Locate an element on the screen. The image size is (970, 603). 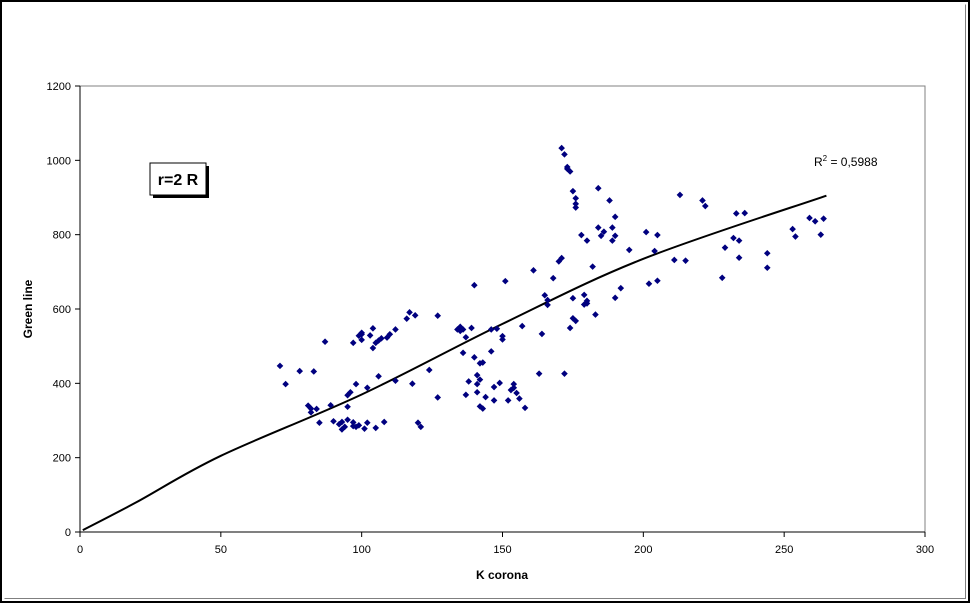
y-tick-label: 400 is located at coordinates (62, 384).